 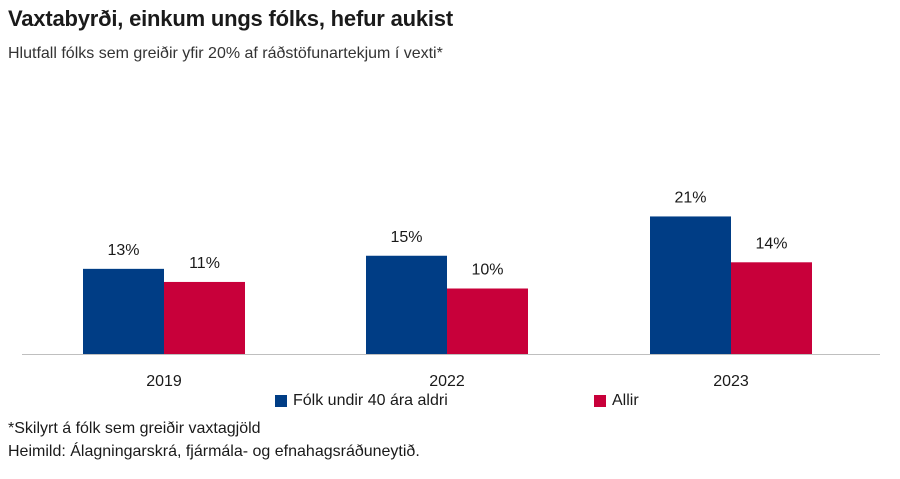 I want to click on data-label-2019-series-0: 13%, so click(x=123, y=250).